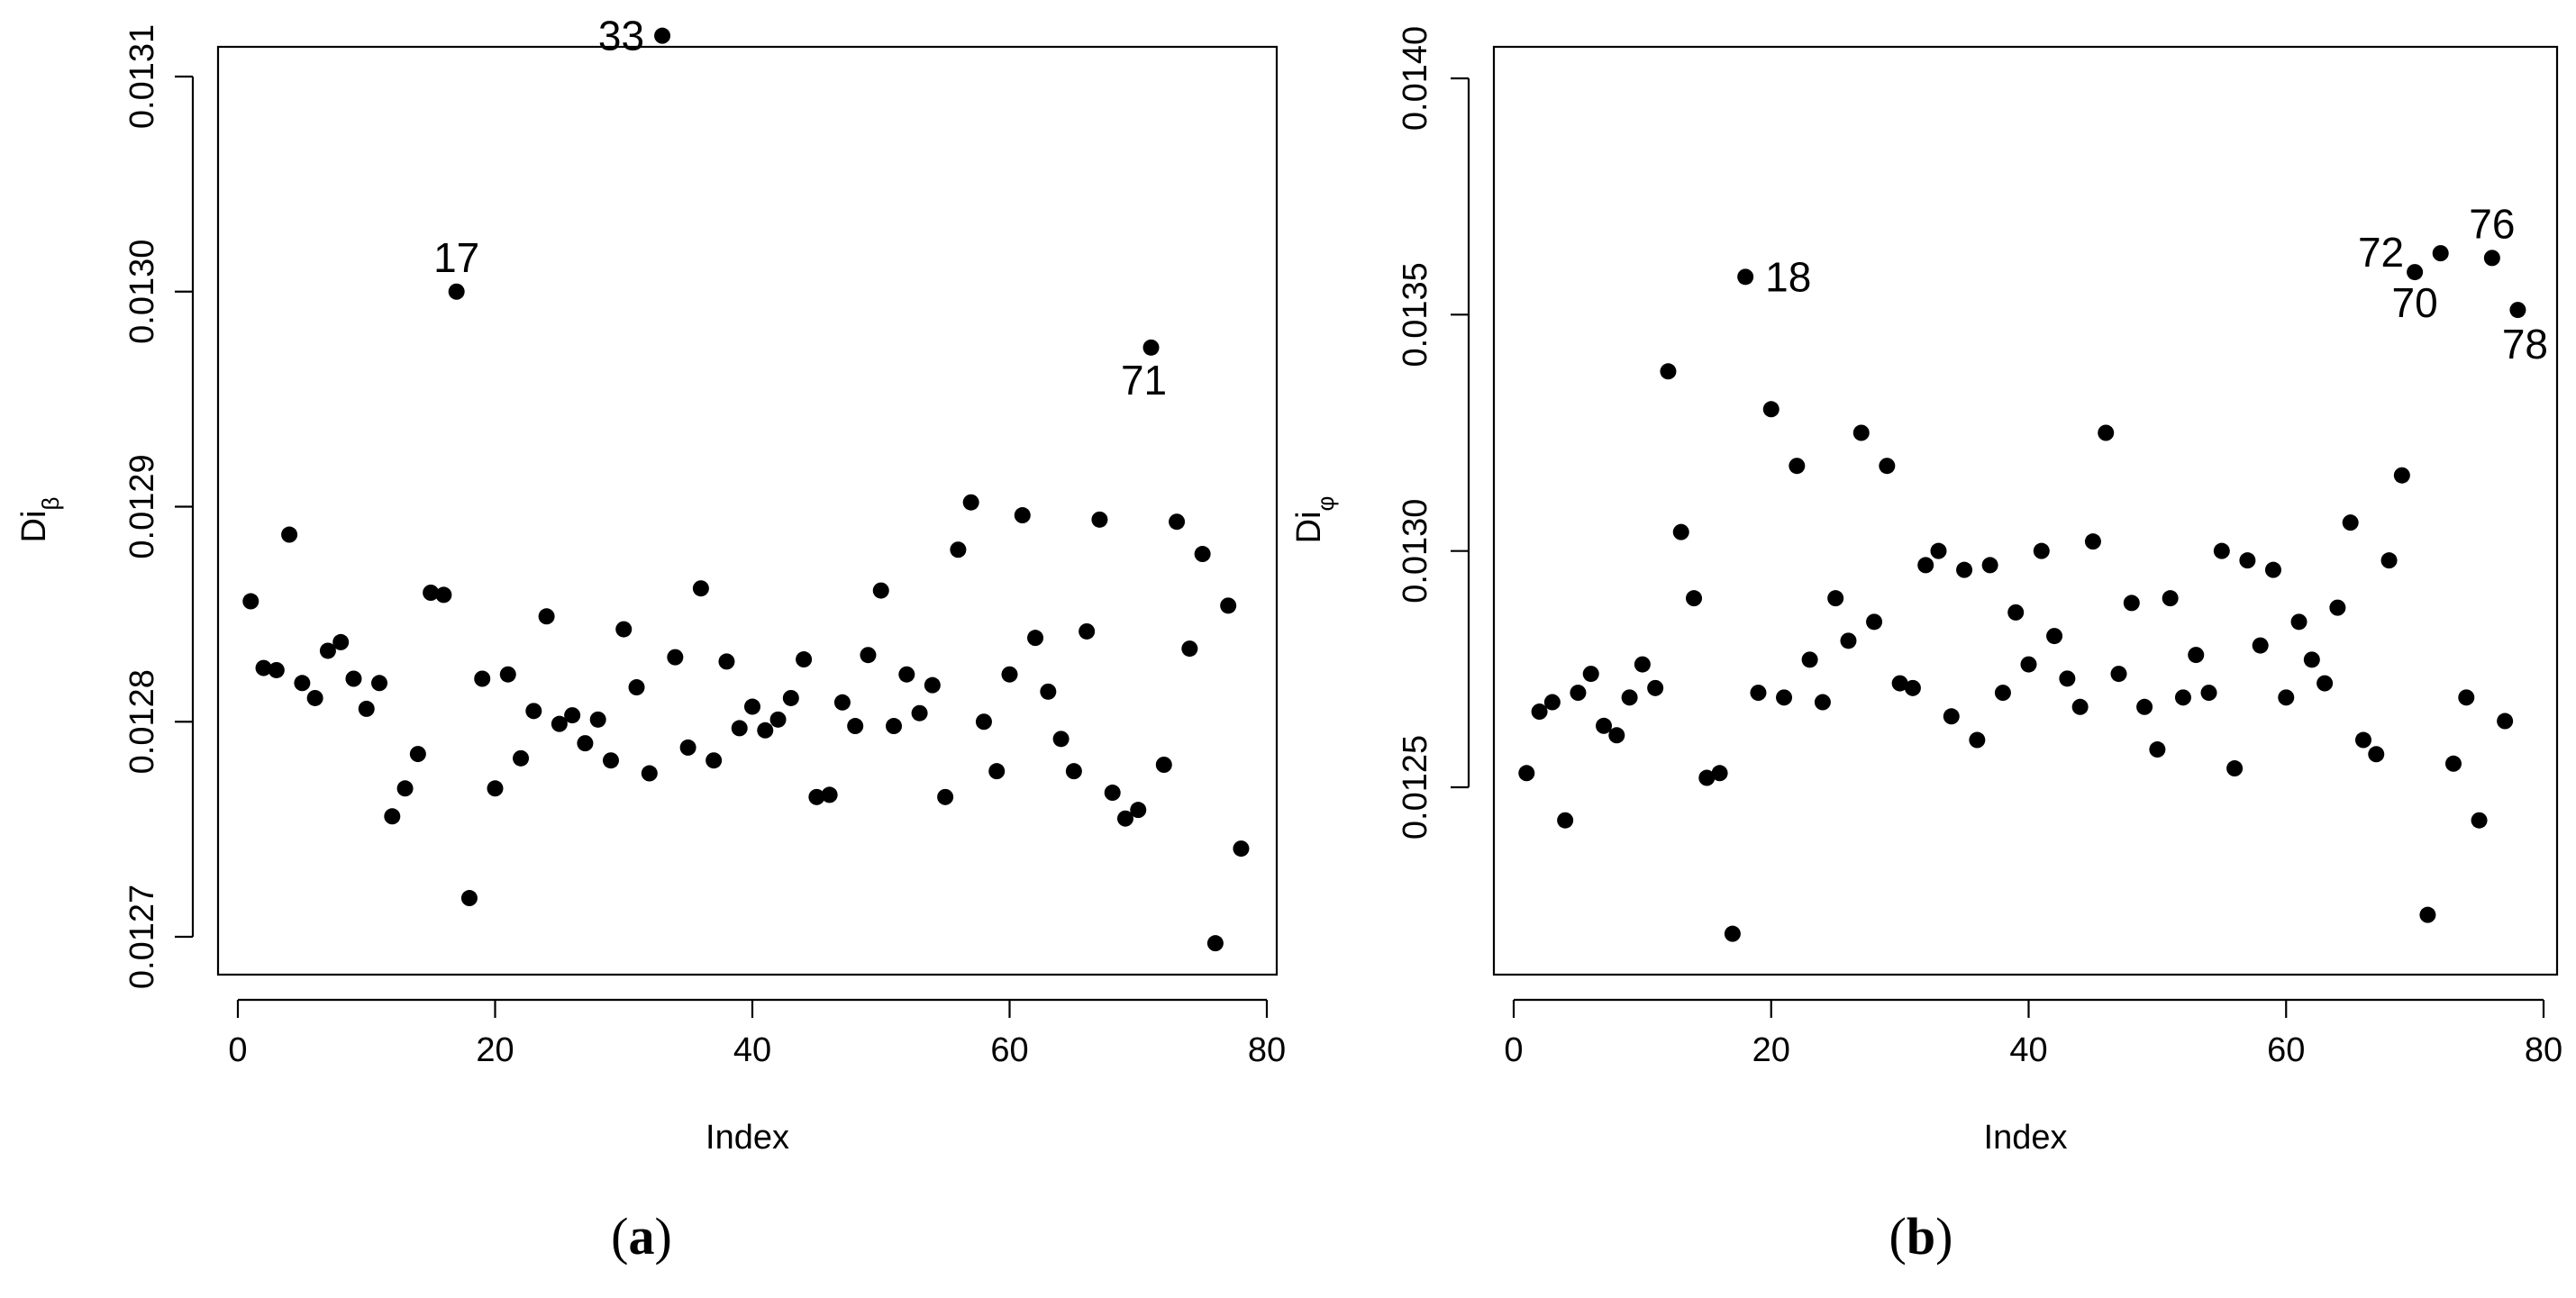 The height and width of the screenshot is (1298, 2576). What do you see at coordinates (1325, 504) in the screenshot?
I see `y-axis-title-sub: φ` at bounding box center [1325, 504].